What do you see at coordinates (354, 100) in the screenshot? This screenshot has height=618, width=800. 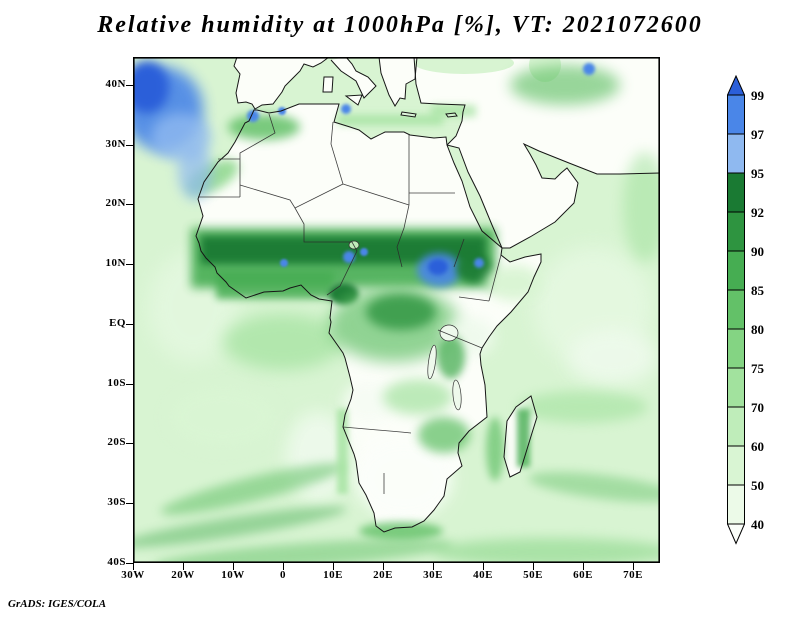 I see `sicily-island` at bounding box center [354, 100].